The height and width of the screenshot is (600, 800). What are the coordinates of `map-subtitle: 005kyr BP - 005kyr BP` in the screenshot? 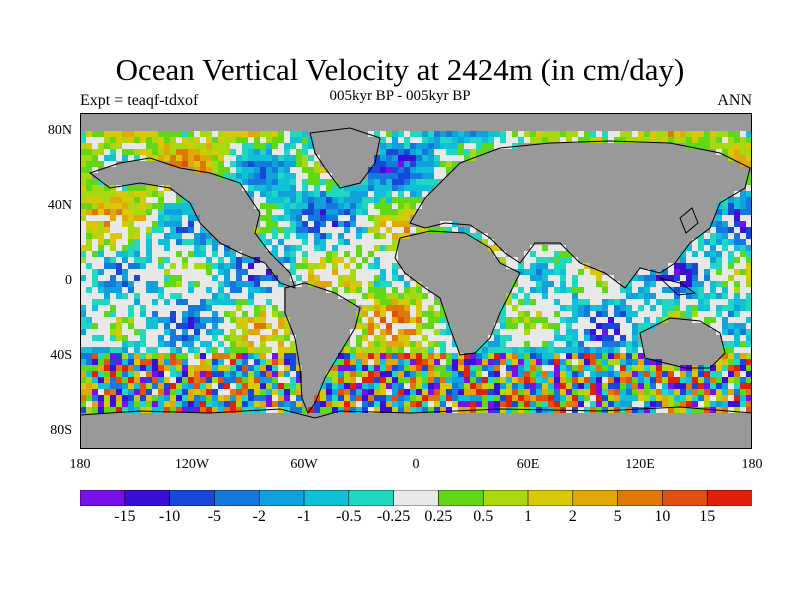 It's located at (400, 96).